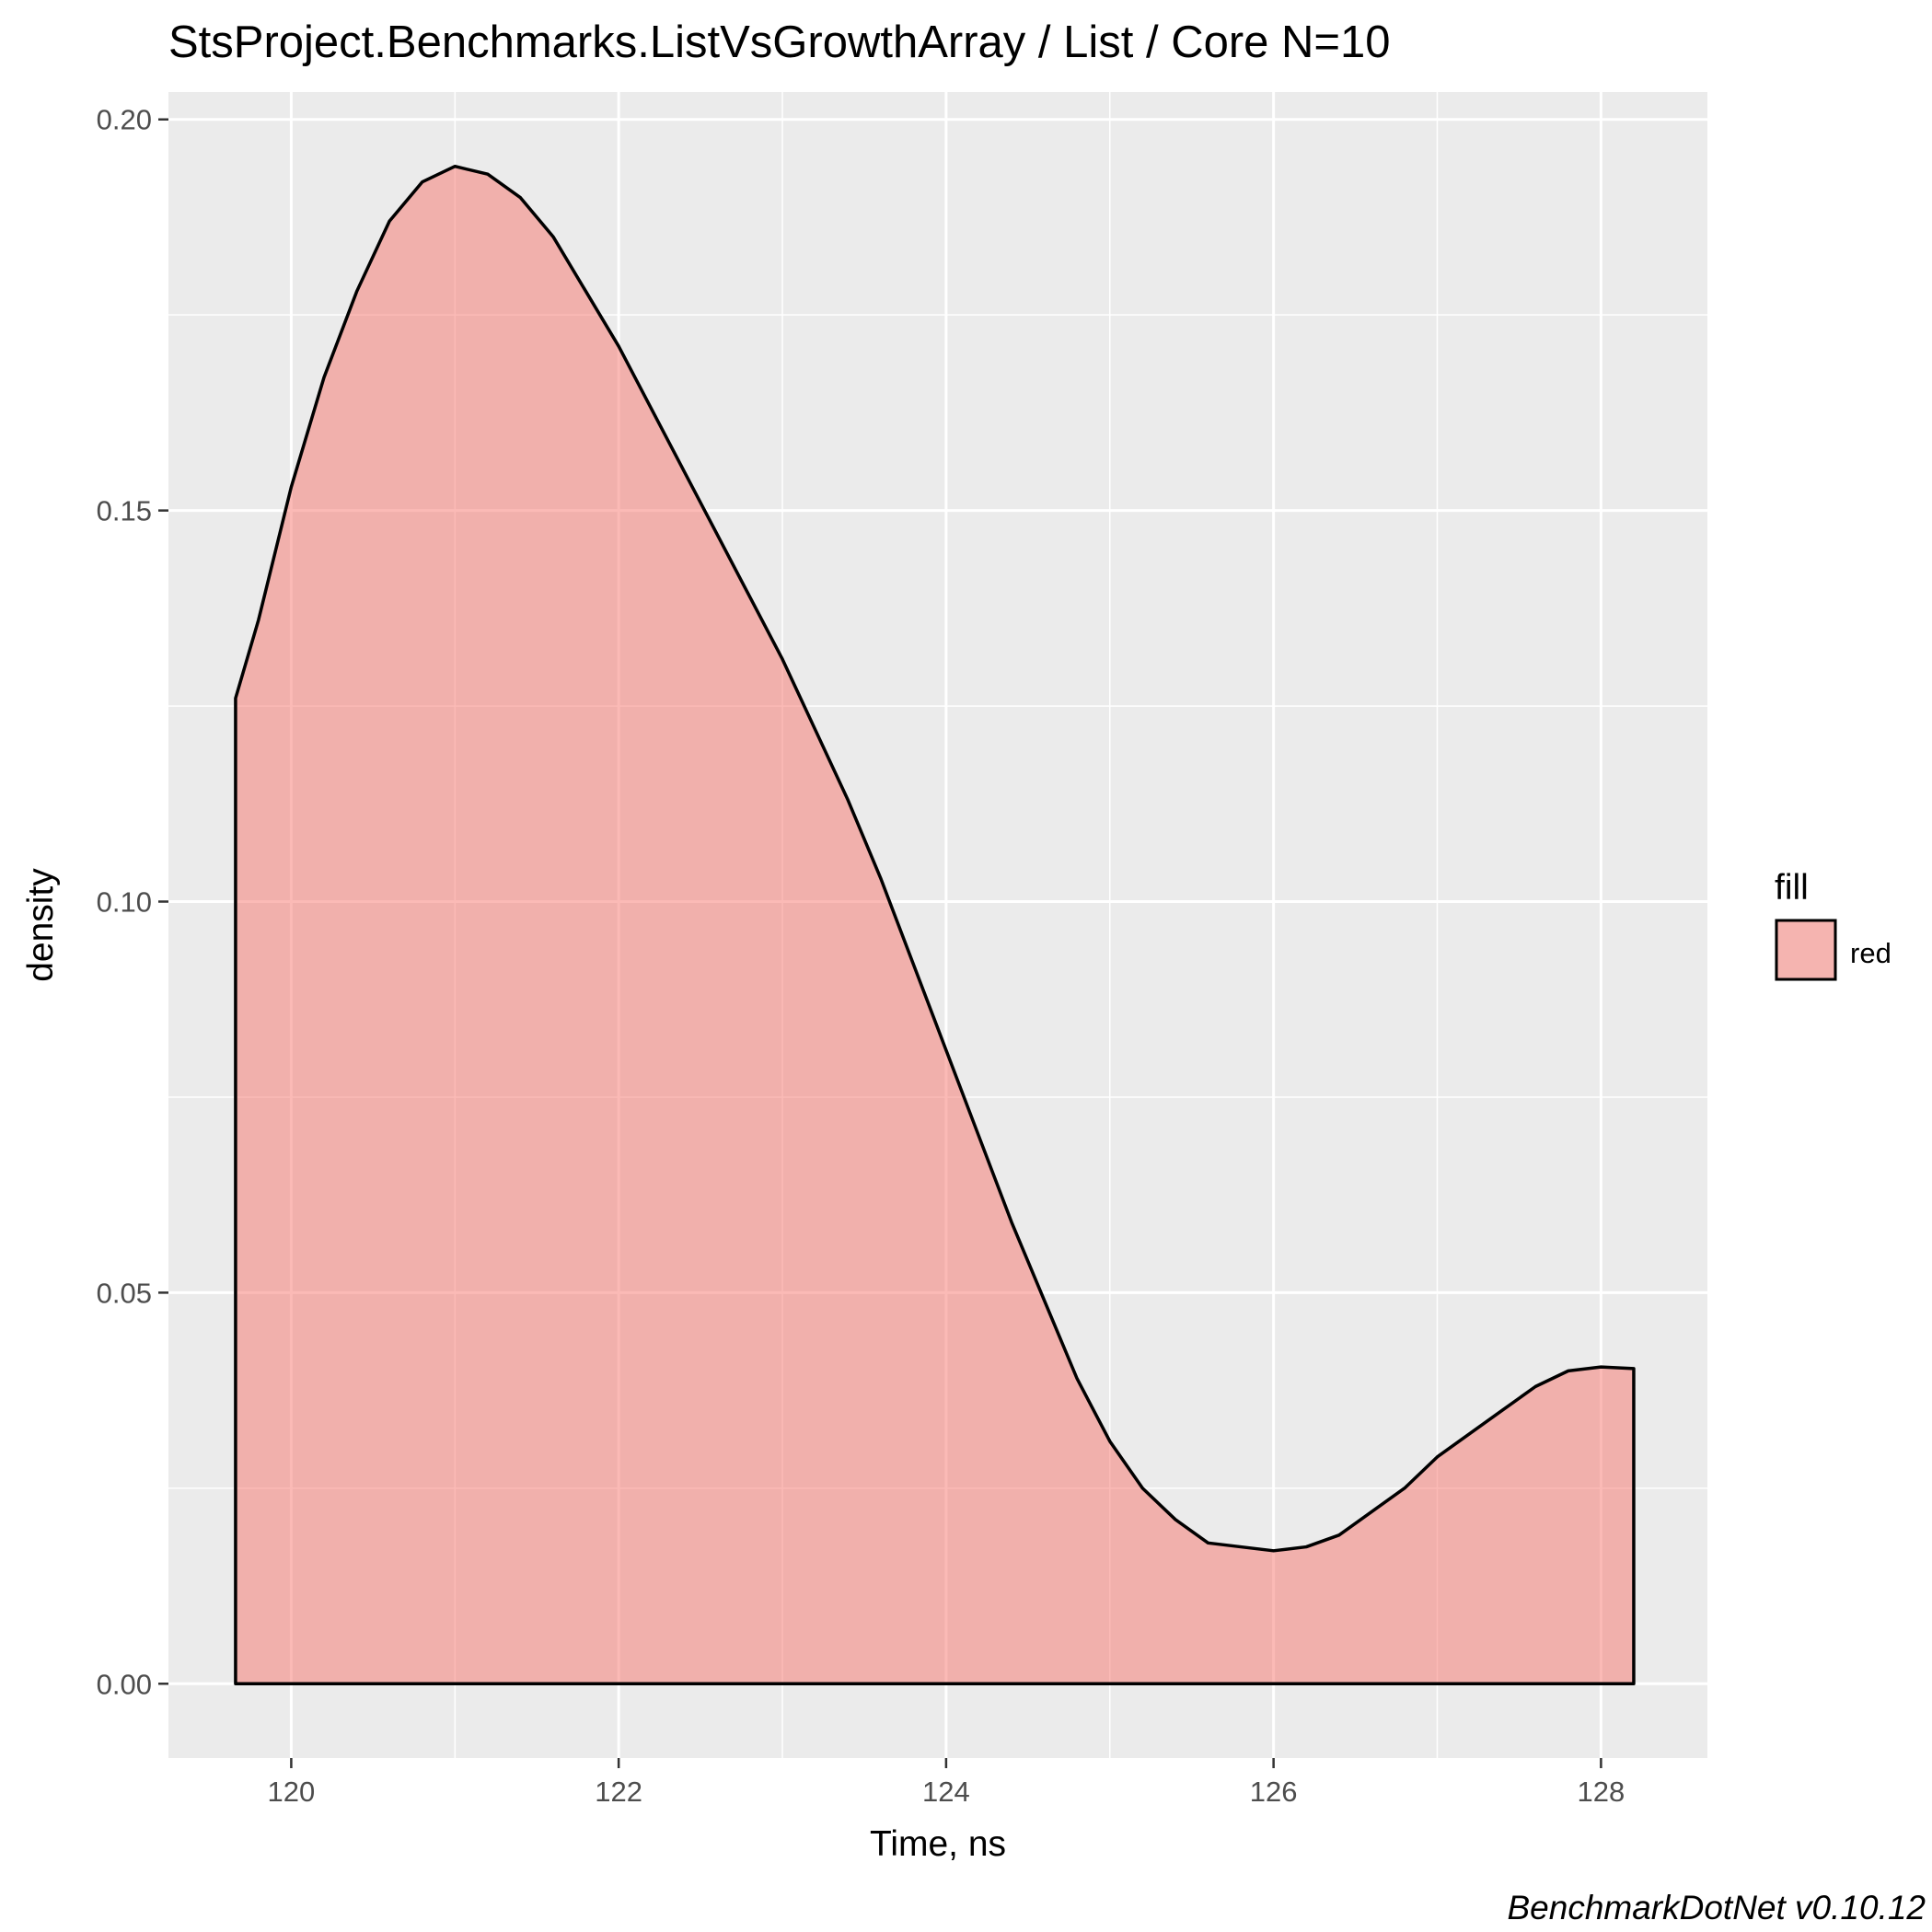 This screenshot has width=1932, height=1932. What do you see at coordinates (292, 1792) in the screenshot?
I see `x-tick-label: 120` at bounding box center [292, 1792].